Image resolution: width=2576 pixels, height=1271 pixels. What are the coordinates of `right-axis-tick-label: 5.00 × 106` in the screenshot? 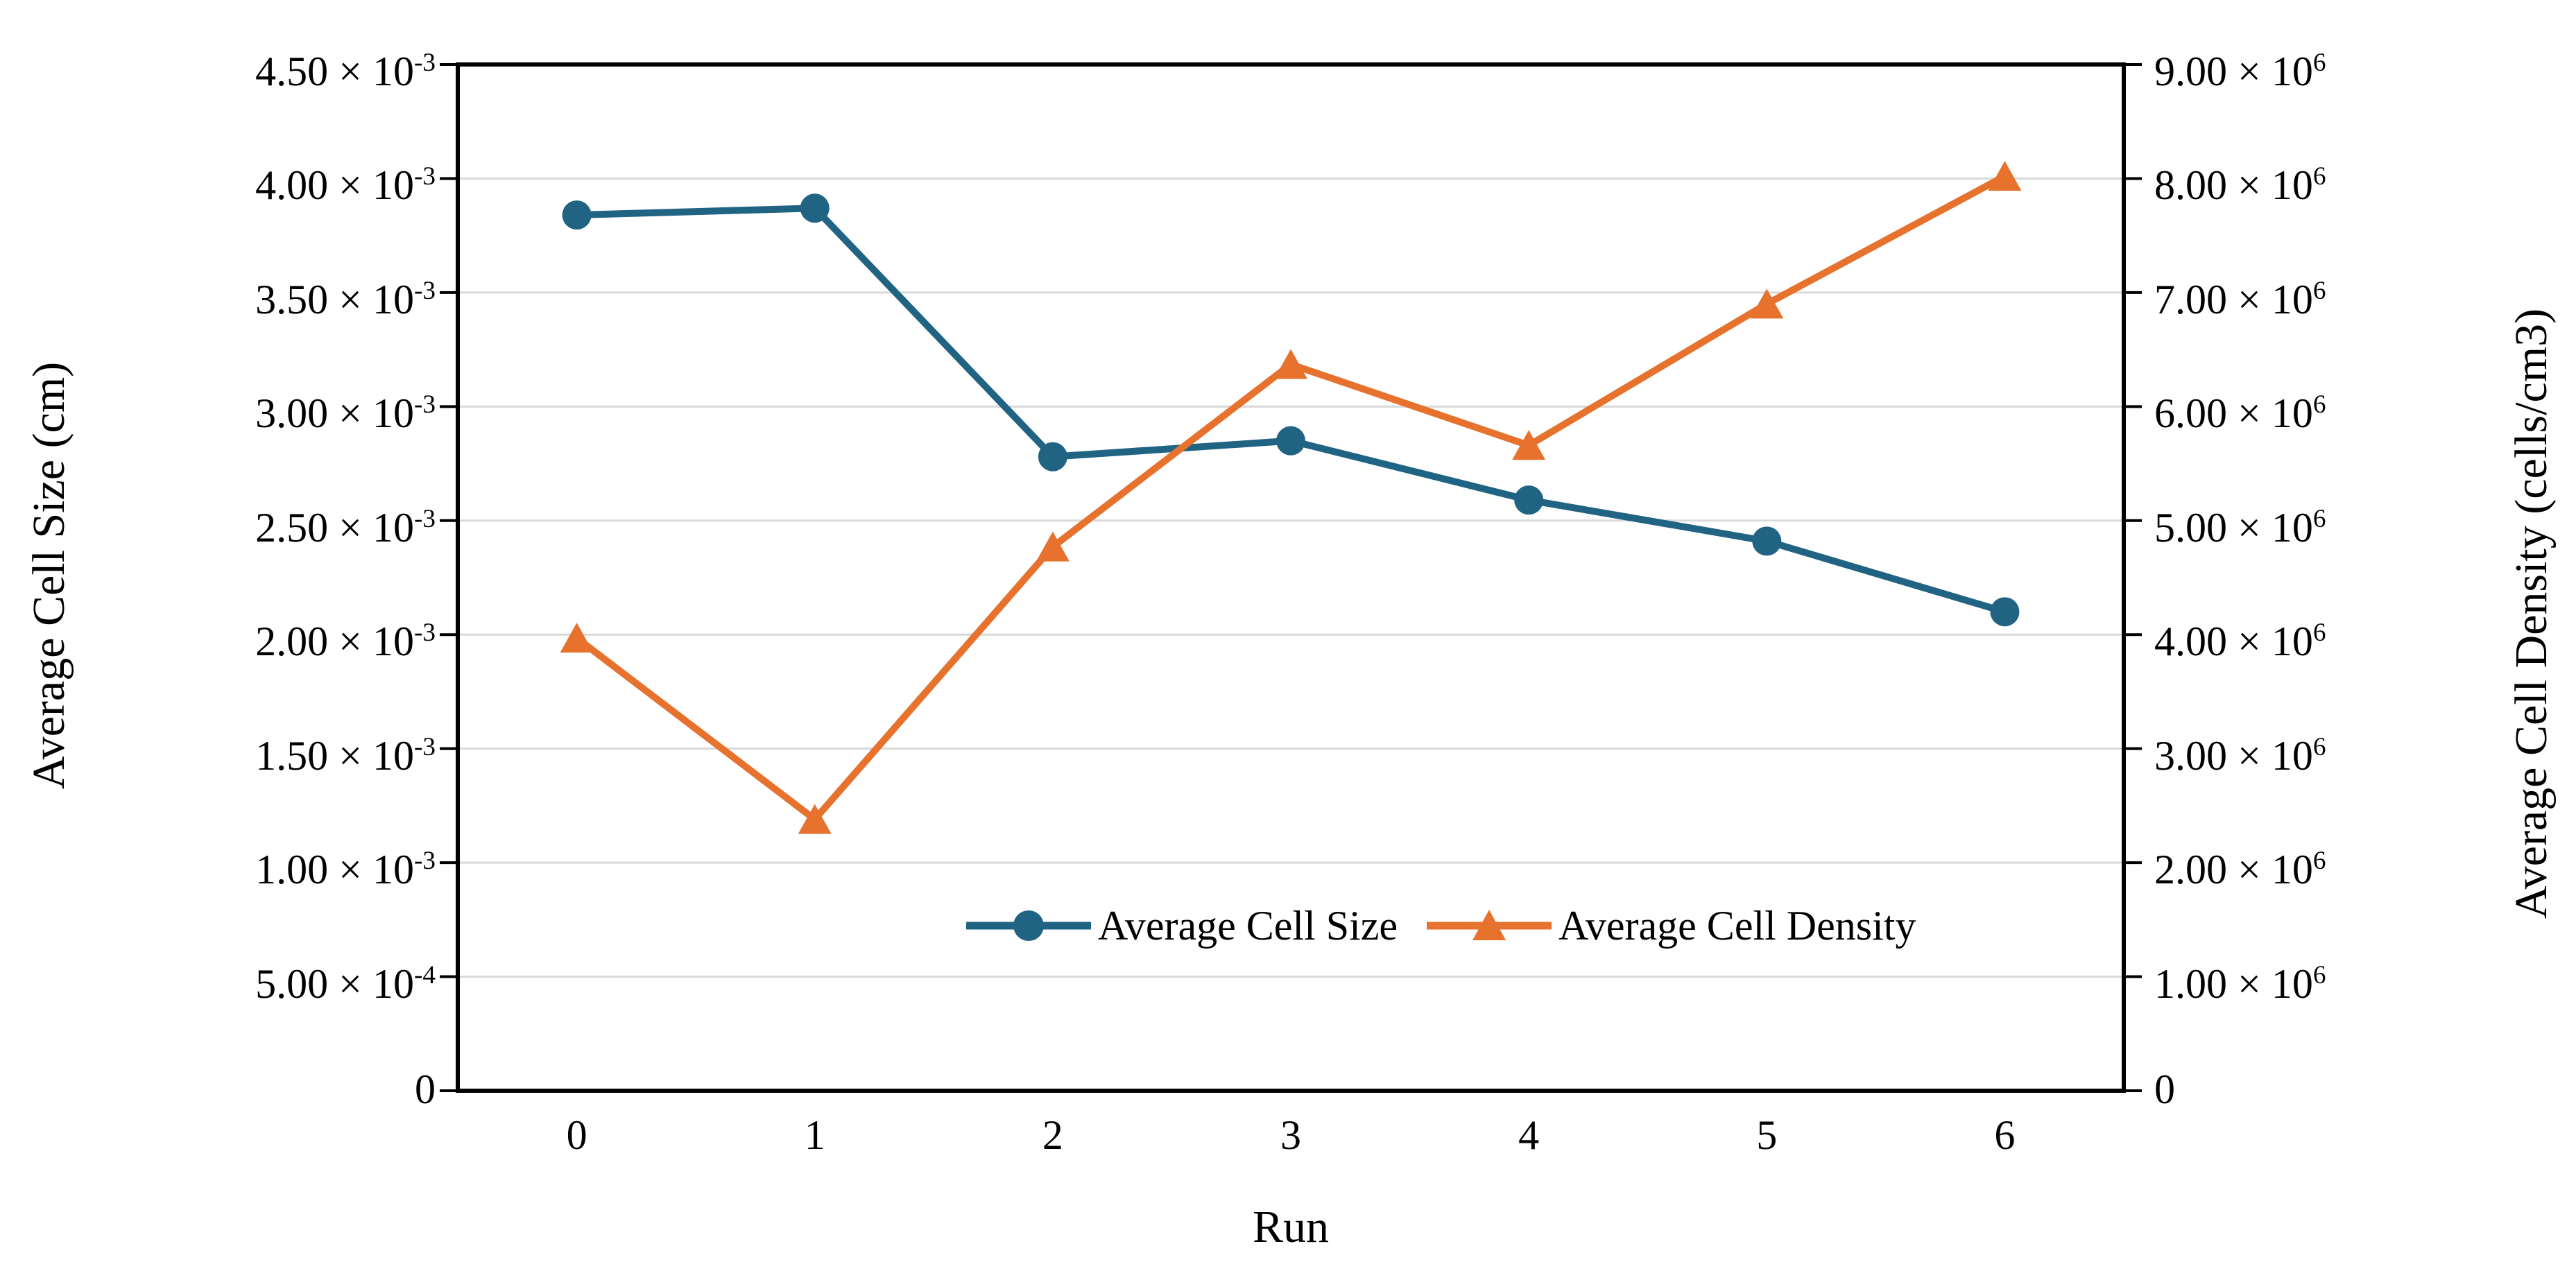 It's located at (2240, 527).